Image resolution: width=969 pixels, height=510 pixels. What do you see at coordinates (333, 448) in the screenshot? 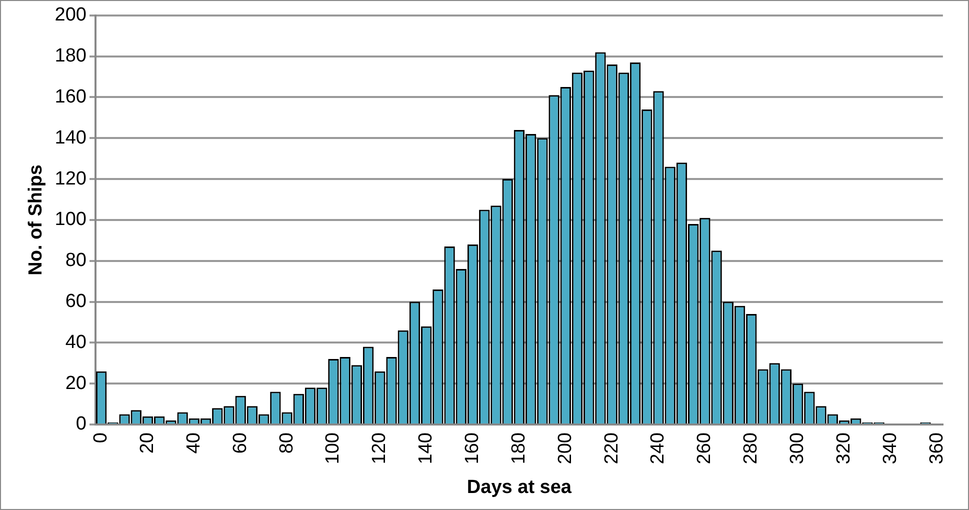
I see `x-tick-label: 100` at bounding box center [333, 448].